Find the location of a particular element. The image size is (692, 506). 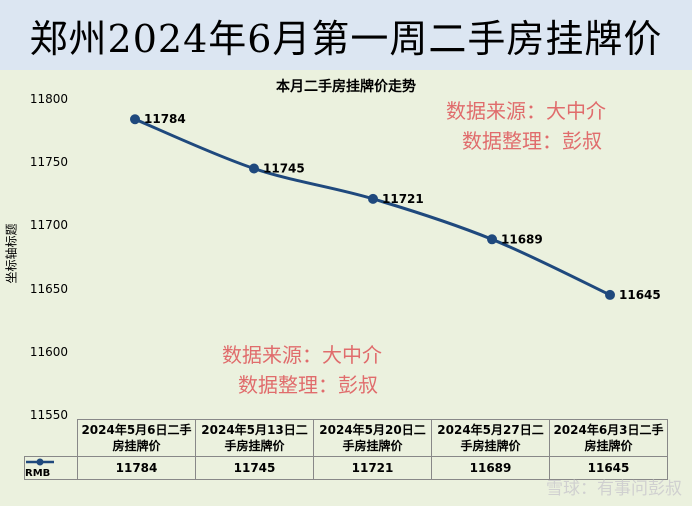

footer-watermark: 雪球：有事问彭叔 is located at coordinates (614, 489).